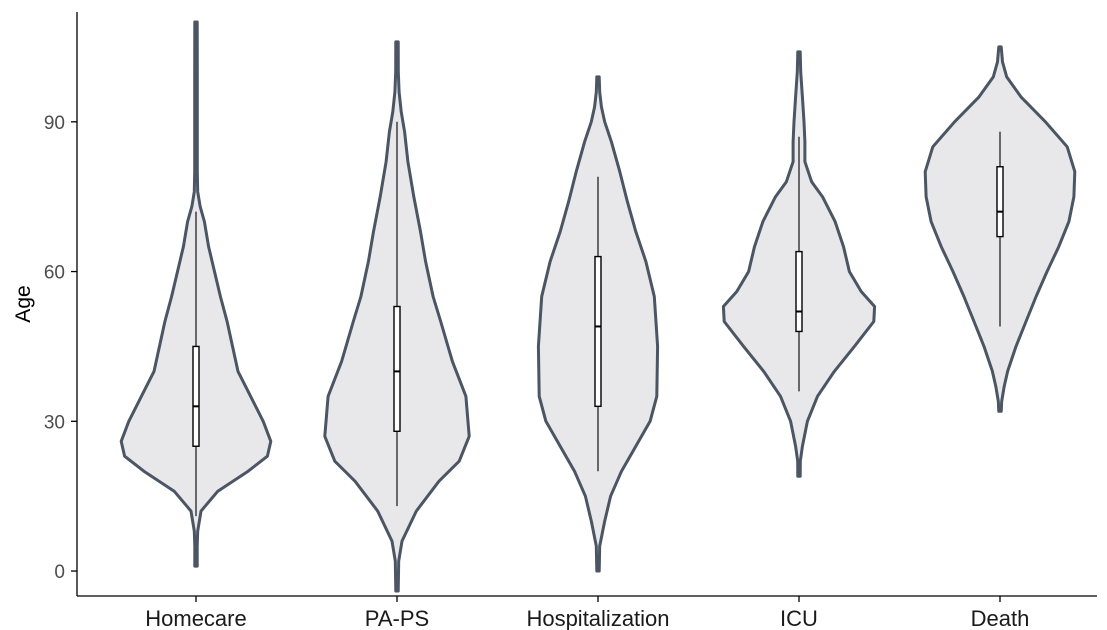 The image size is (1107, 630). What do you see at coordinates (59, 572) in the screenshot?
I see `y-tick-label: 0` at bounding box center [59, 572].